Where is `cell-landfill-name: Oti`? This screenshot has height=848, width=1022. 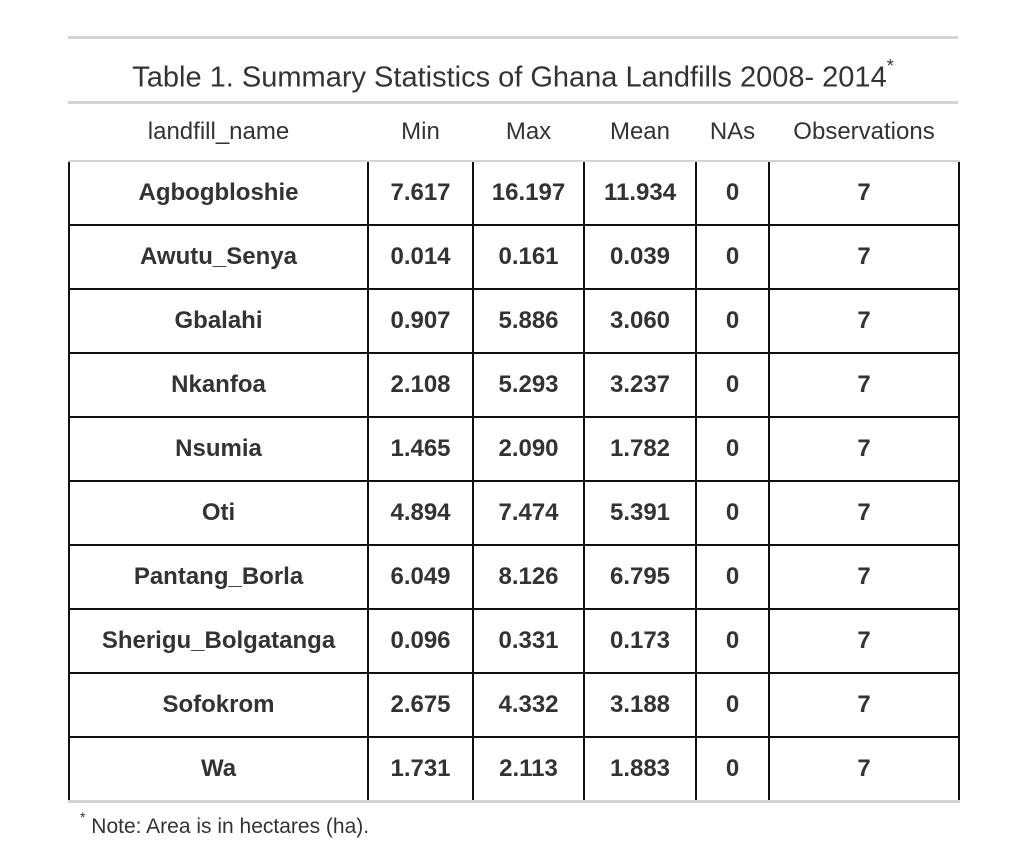 cell-landfill-name: Oti is located at coordinates (218, 513).